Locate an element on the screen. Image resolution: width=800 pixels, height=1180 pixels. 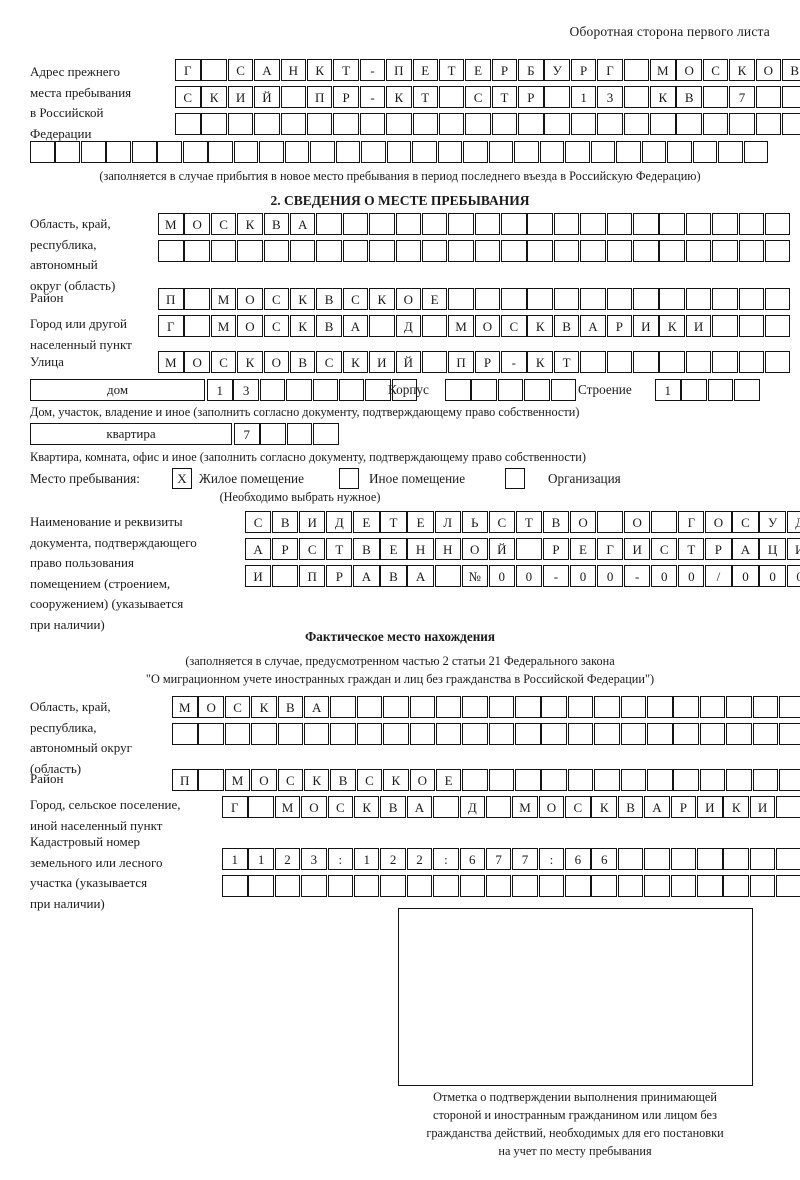
document-cell-r1-6: Т is located at coordinates (393, 522).